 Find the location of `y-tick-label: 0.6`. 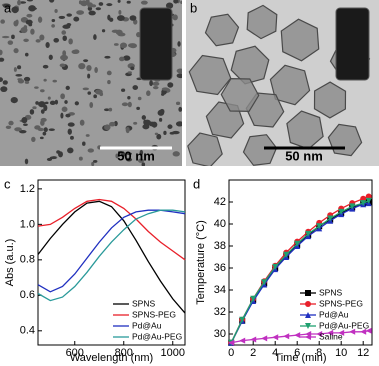

y-tick-label: 0.6 is located at coordinates (27, 295).